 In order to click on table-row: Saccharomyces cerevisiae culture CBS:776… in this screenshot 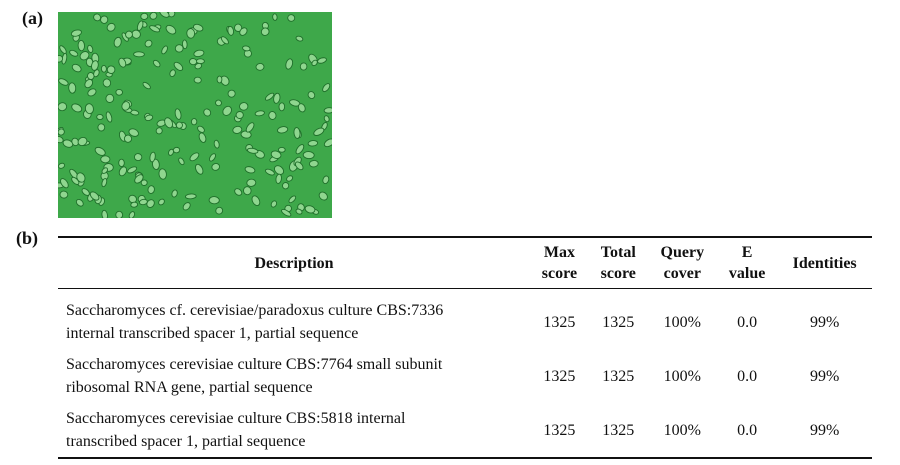, I will do `click(465, 376)`.